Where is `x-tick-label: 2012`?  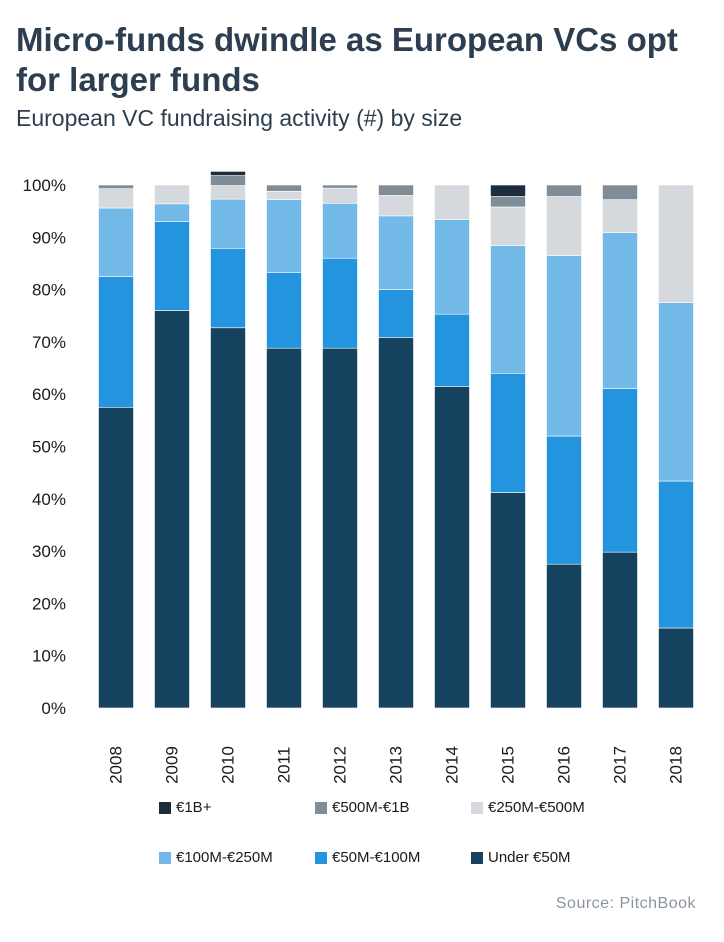 x-tick-label: 2012 is located at coordinates (340, 765).